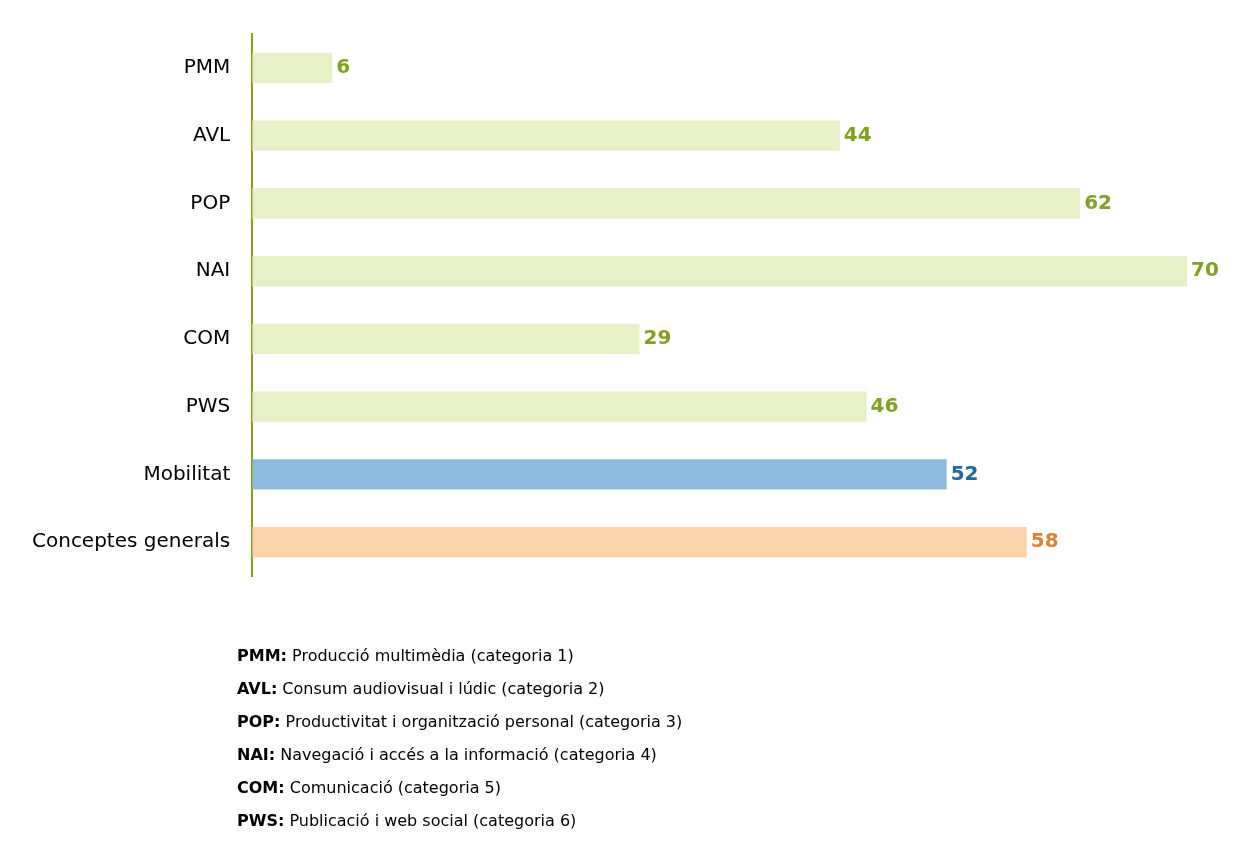  What do you see at coordinates (964, 472) in the screenshot?
I see `data-label: 52` at bounding box center [964, 472].